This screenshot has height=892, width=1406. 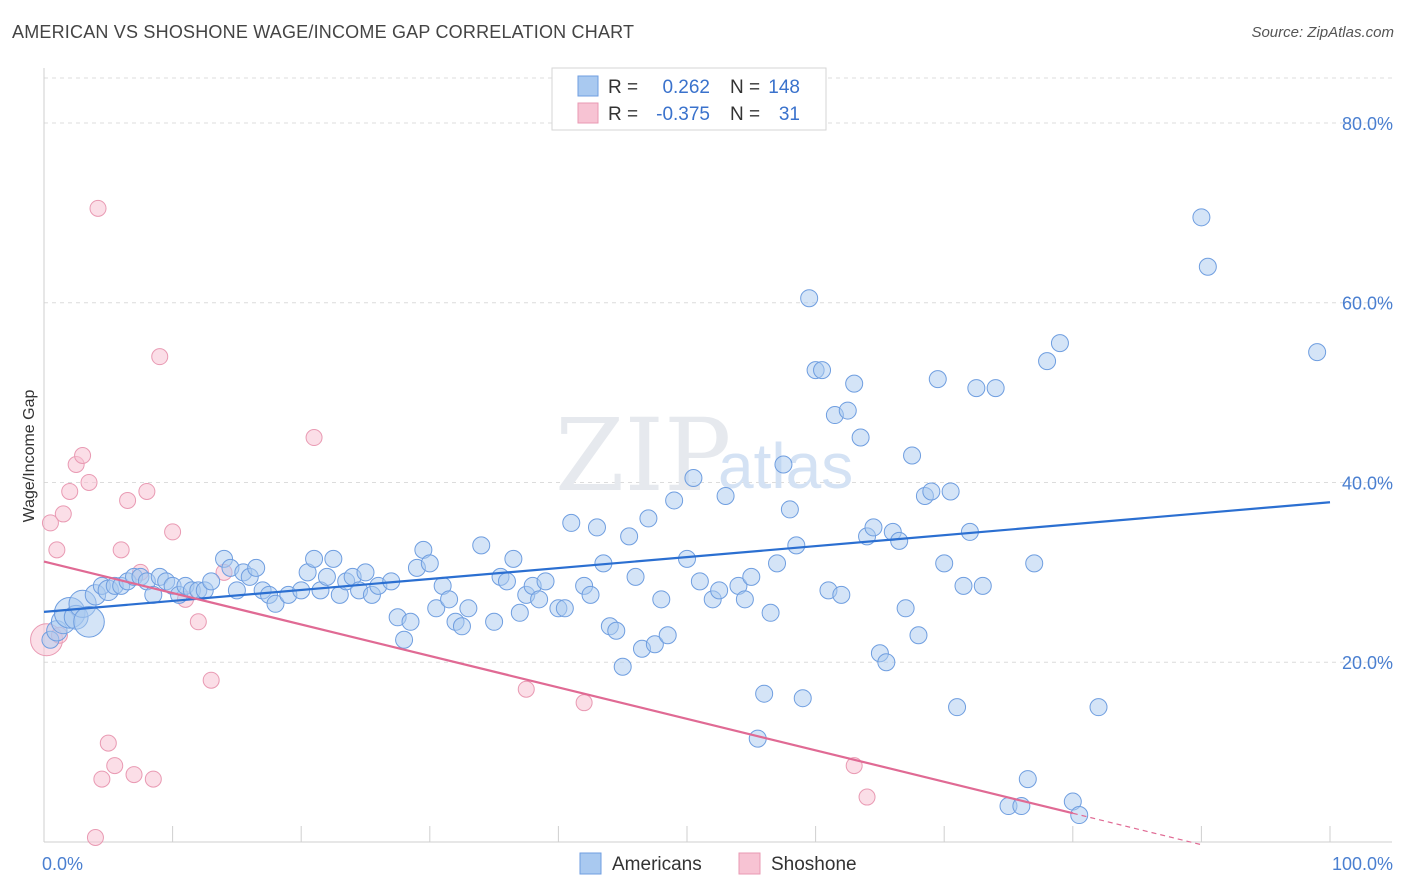 I want to click on watermark: ZIP atlas, so click(x=704, y=455).